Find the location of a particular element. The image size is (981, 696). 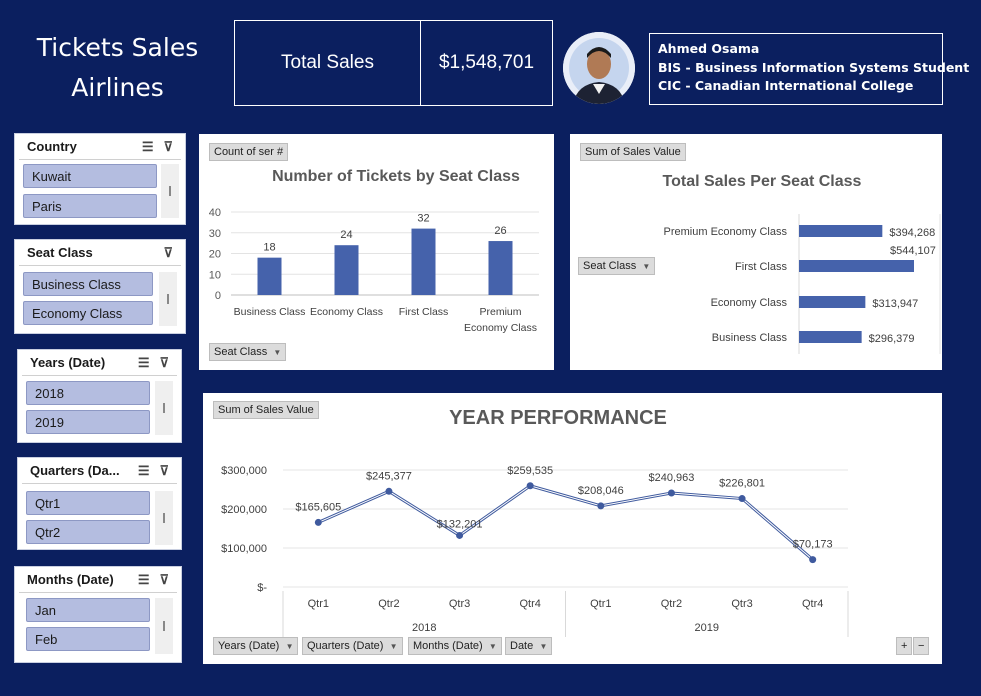

data-label: 32 is located at coordinates (423, 219).